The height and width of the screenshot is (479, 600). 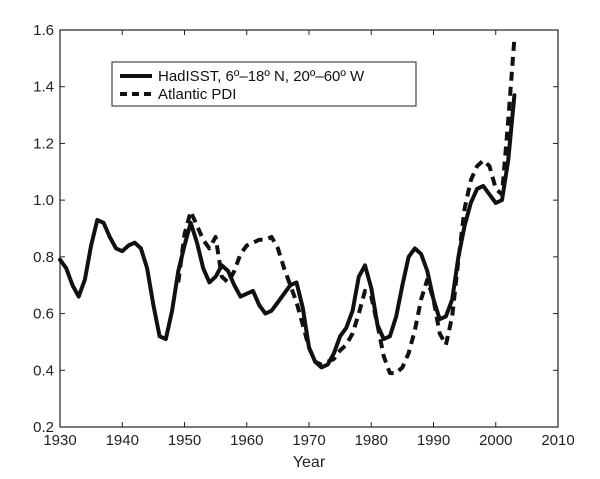 What do you see at coordinates (197, 94) in the screenshot?
I see `legend-label: Atlantic PDI` at bounding box center [197, 94].